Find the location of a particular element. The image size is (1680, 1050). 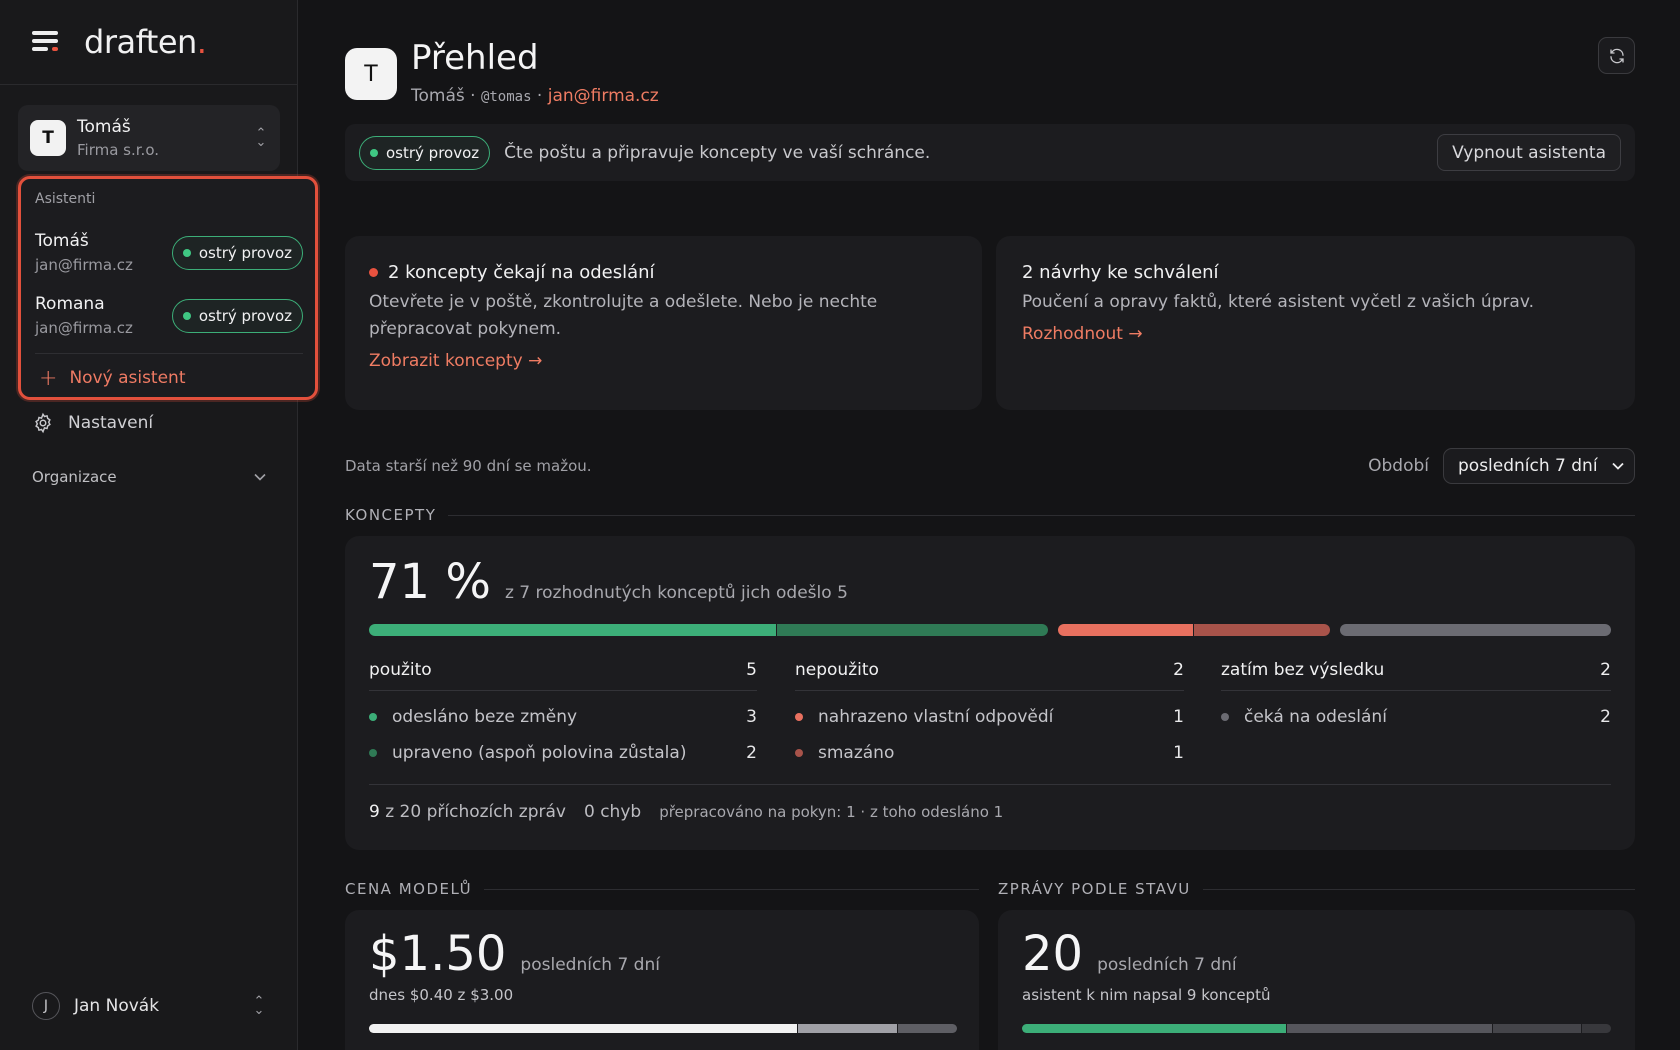

decide-link: Rozhodnout → is located at coordinates (1082, 334).